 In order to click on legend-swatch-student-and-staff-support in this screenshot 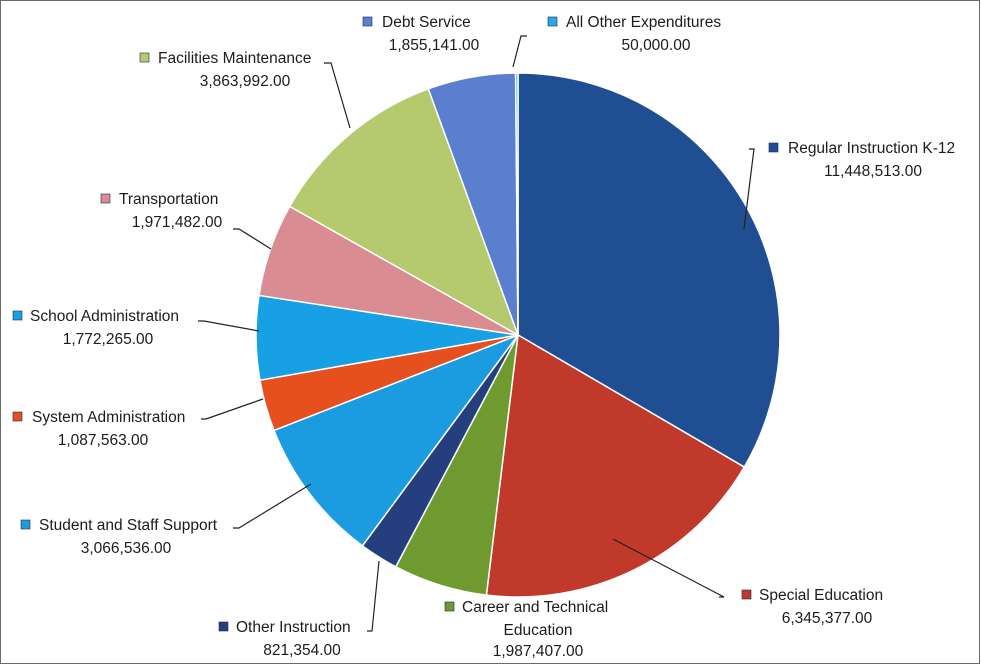, I will do `click(25, 524)`.